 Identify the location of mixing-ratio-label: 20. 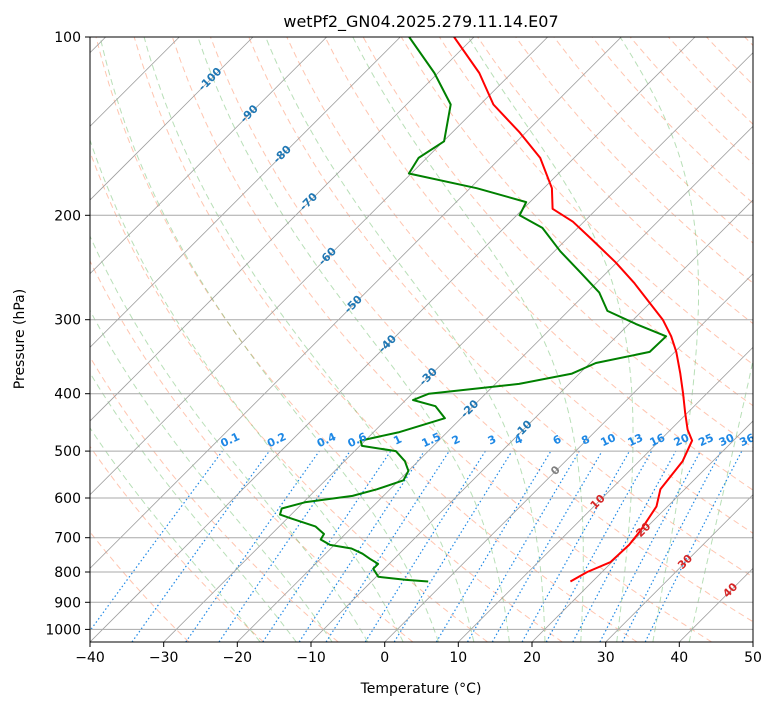
(682, 440).